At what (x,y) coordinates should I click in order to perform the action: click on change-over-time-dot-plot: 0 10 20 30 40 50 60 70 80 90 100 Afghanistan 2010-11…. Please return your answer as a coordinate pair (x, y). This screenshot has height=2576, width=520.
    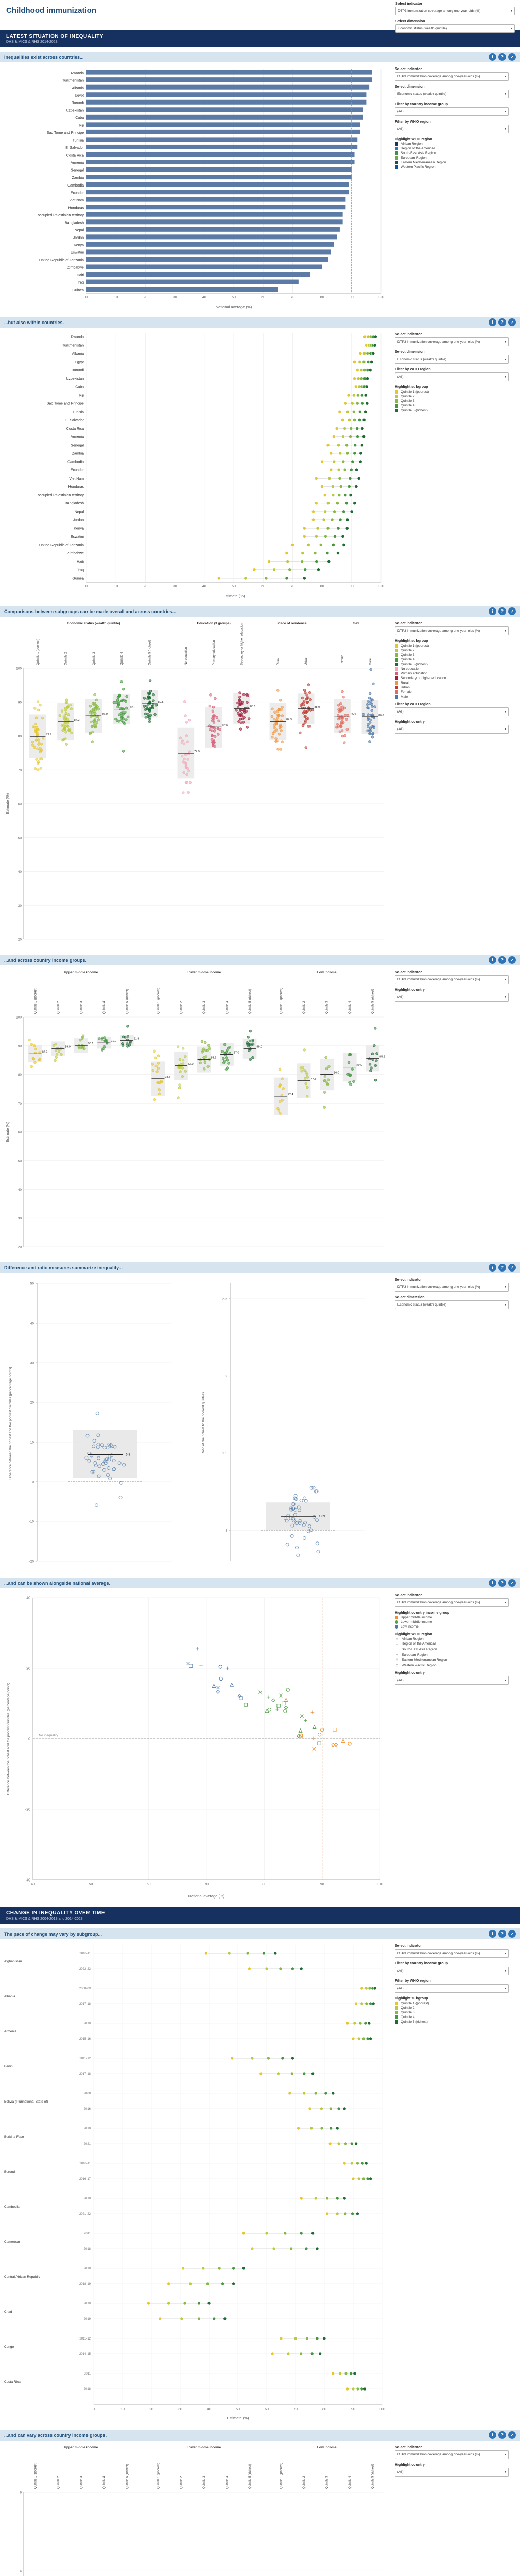
    Looking at the image, I should click on (197, 2182).